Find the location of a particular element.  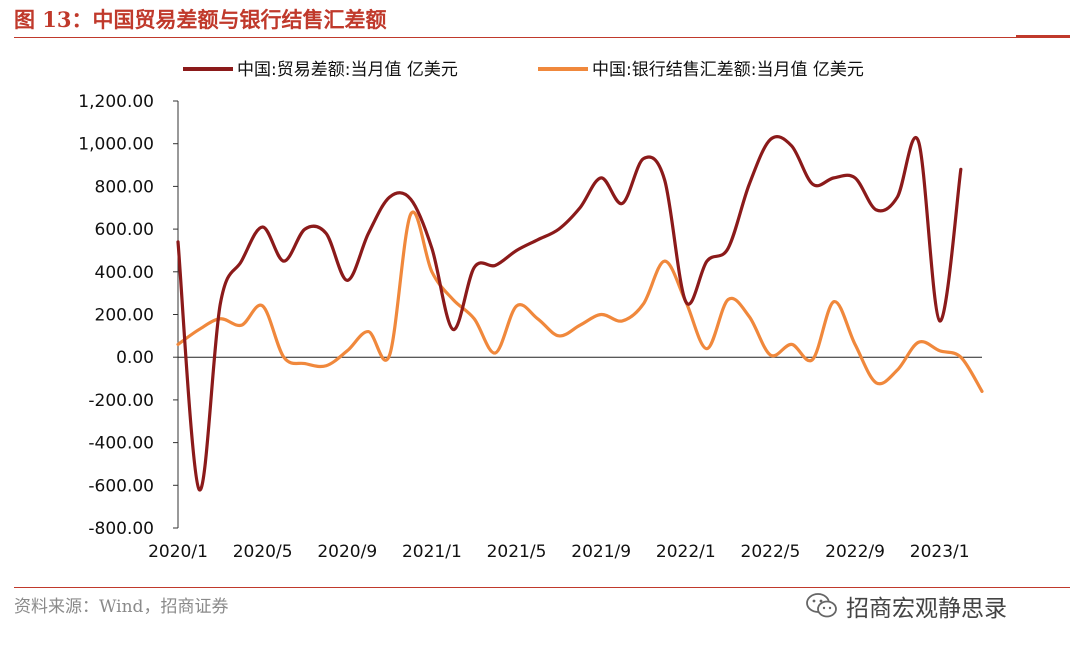

y-tick-label: -600.00 is located at coordinates (121, 486).